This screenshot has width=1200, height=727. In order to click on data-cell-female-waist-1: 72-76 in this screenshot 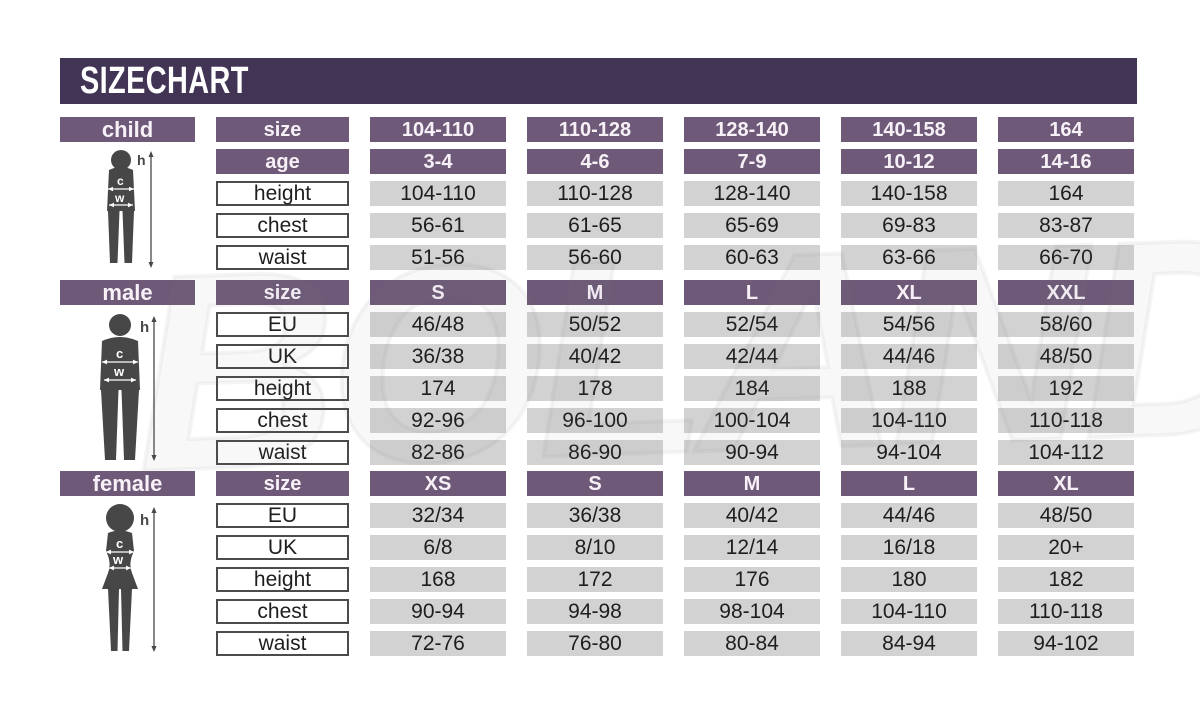, I will do `click(438, 643)`.